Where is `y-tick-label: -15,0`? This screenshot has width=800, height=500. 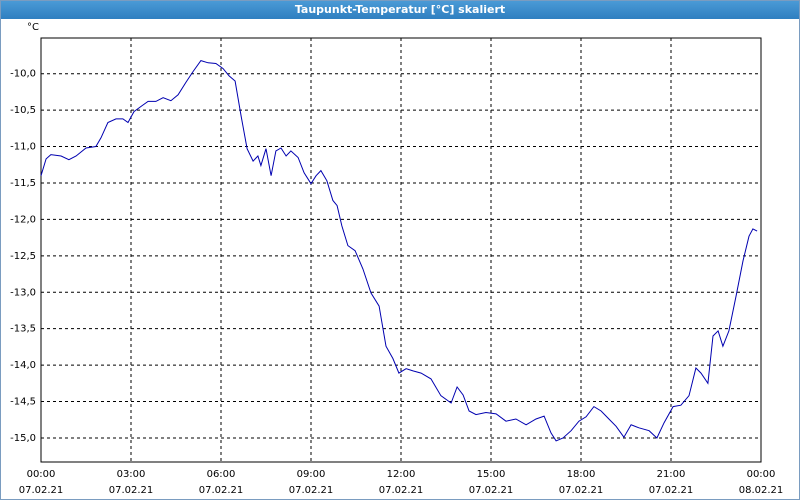 y-tick-label: -15,0 is located at coordinates (23, 438).